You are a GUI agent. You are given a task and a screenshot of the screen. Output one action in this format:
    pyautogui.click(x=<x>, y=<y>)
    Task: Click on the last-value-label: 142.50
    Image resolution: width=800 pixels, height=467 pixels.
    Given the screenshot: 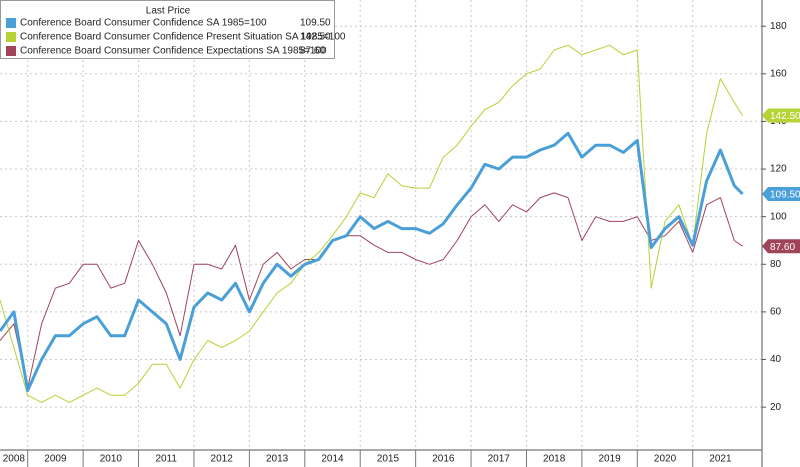 What is the action you would take?
    pyautogui.click(x=785, y=116)
    